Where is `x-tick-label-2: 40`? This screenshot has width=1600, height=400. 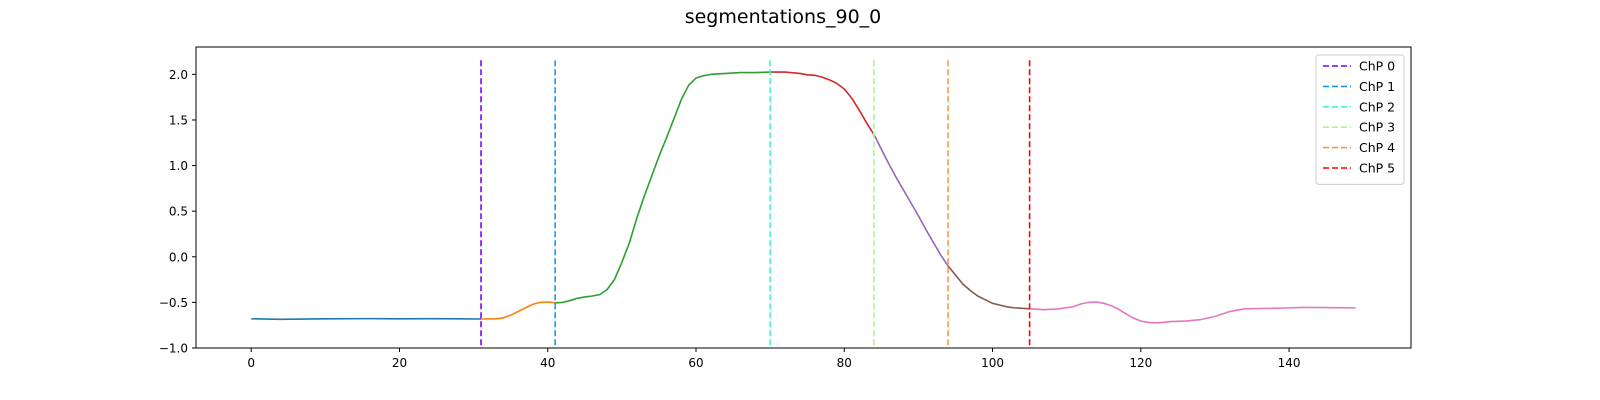
x-tick-label-2: 40 is located at coordinates (547, 363).